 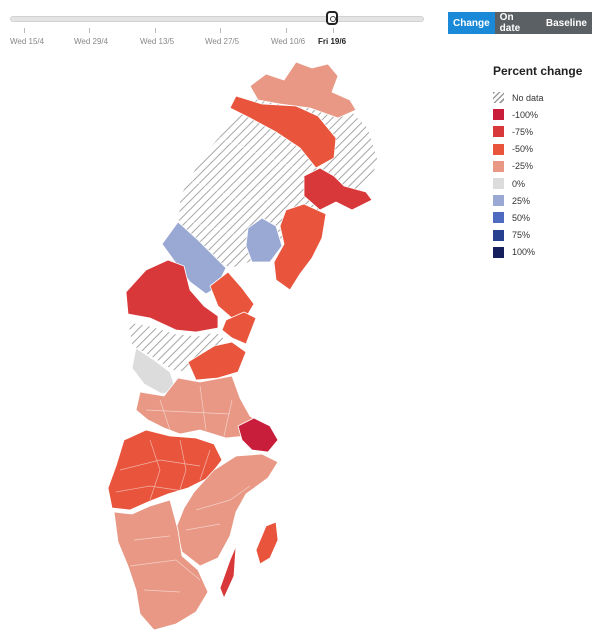 What do you see at coordinates (525, 114) in the screenshot?
I see `legend-label: -100%` at bounding box center [525, 114].